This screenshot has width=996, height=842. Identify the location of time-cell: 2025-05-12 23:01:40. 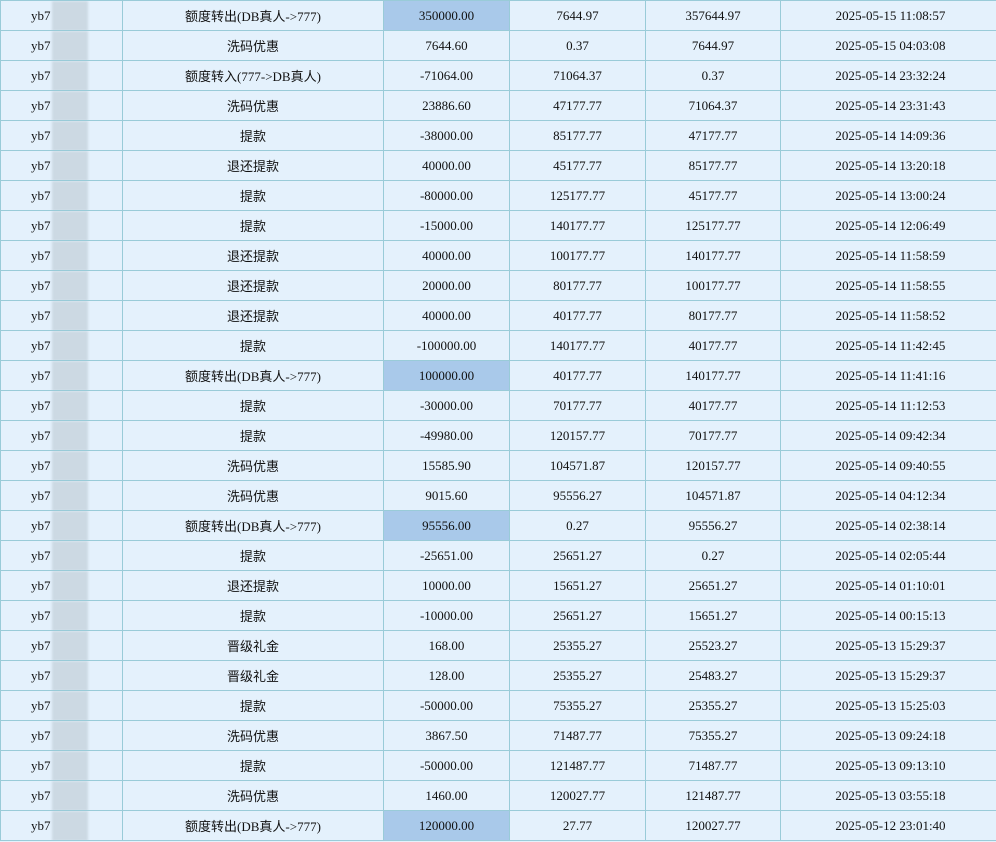
(888, 825).